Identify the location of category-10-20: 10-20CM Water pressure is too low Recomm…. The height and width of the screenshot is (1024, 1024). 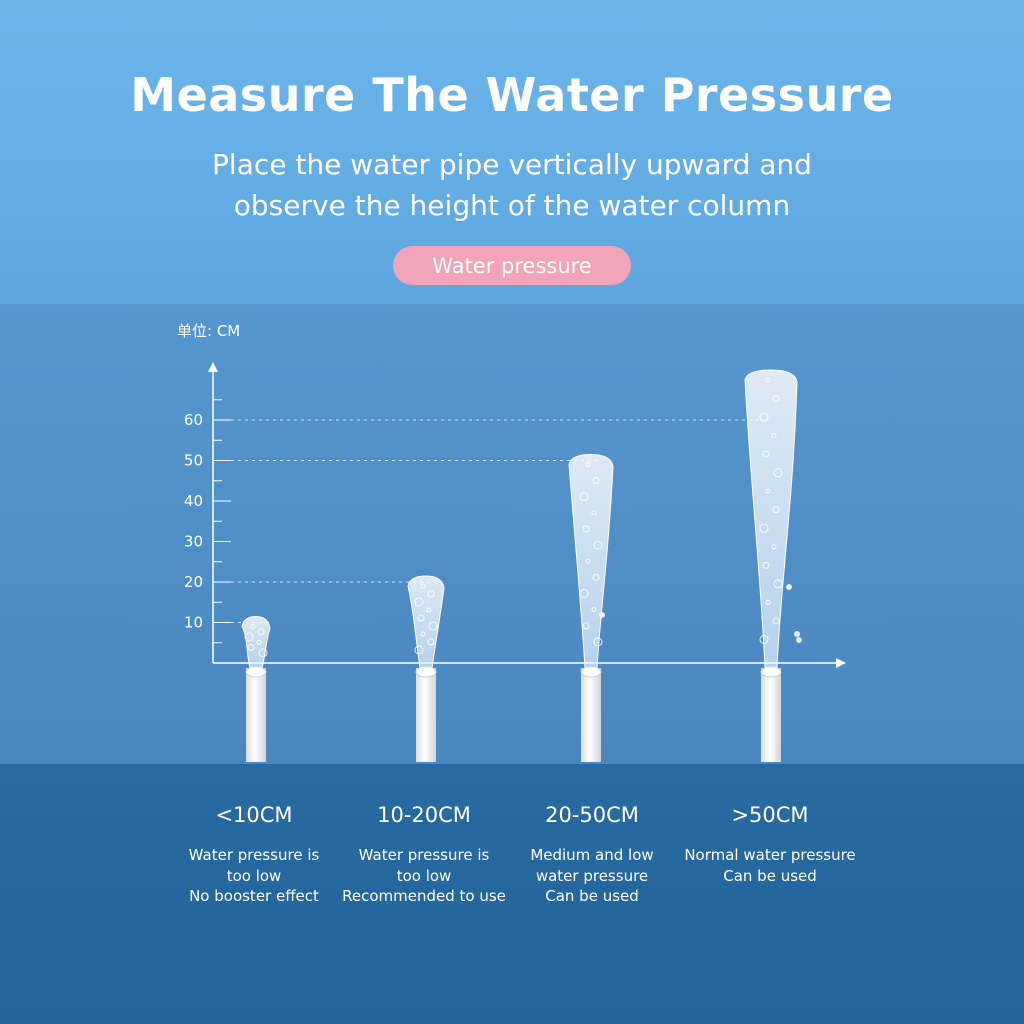
(424, 855).